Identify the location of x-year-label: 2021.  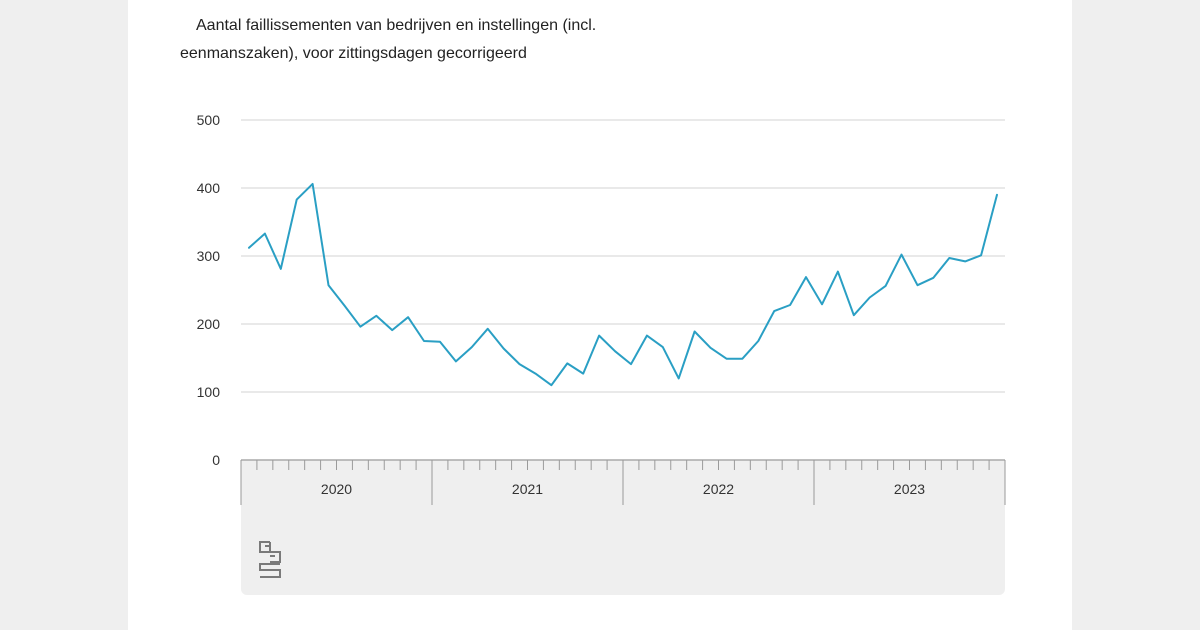
(527, 489).